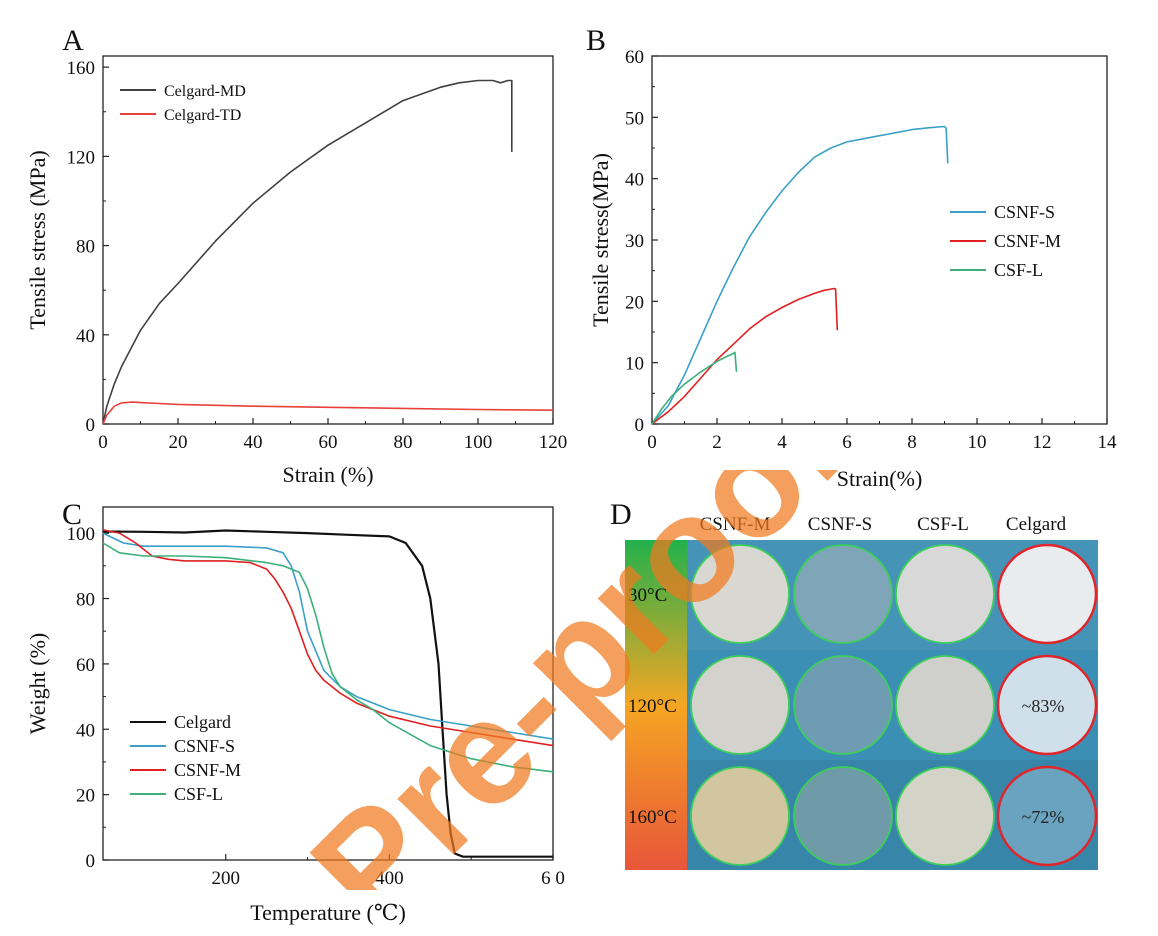  What do you see at coordinates (37, 683) in the screenshot?
I see `y-axis-label: Weight (%)` at bounding box center [37, 683].